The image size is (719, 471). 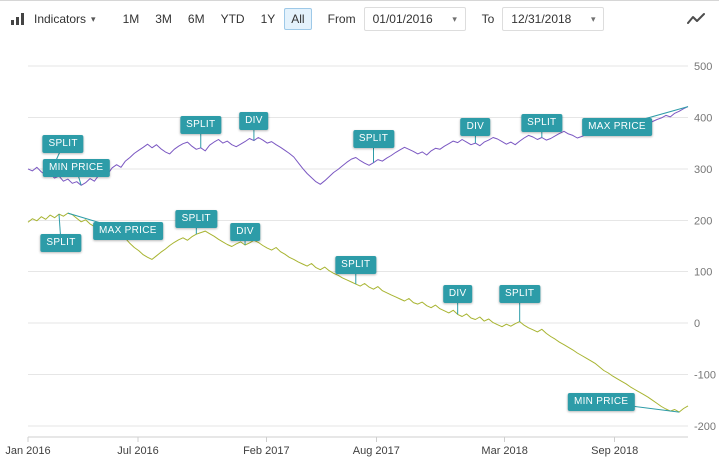 What do you see at coordinates (543, 19) in the screenshot?
I see `to-date-input` at bounding box center [543, 19].